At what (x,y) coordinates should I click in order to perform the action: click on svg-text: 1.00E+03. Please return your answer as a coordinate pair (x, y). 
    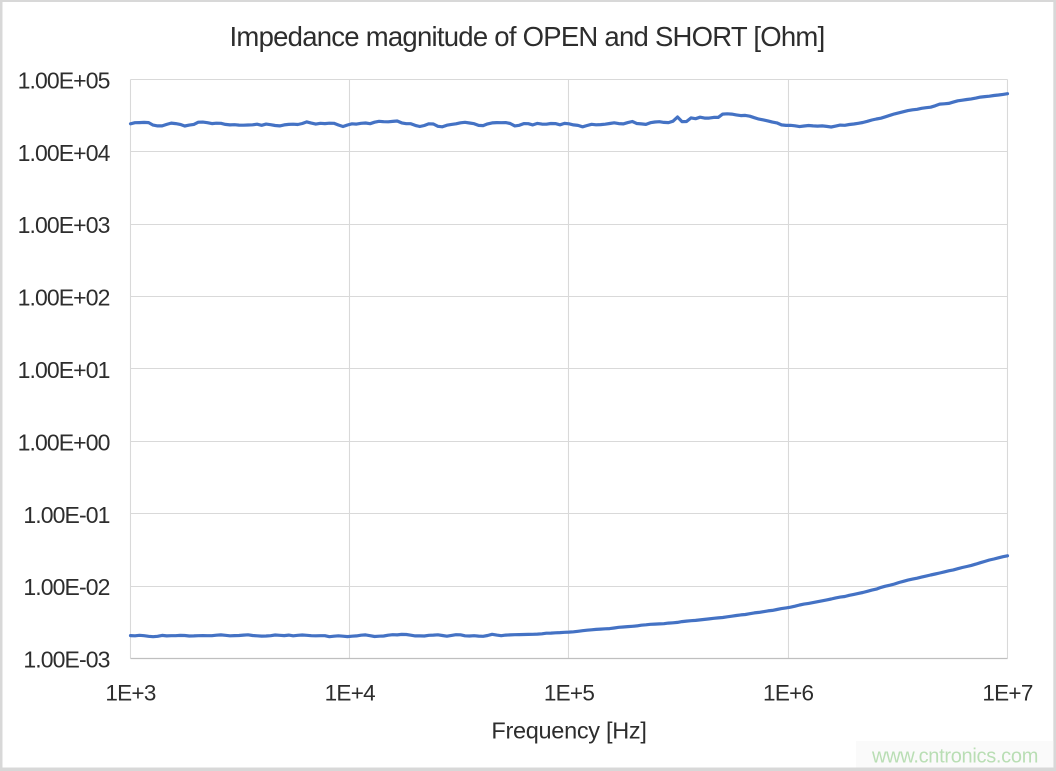
    Looking at the image, I should click on (64, 225).